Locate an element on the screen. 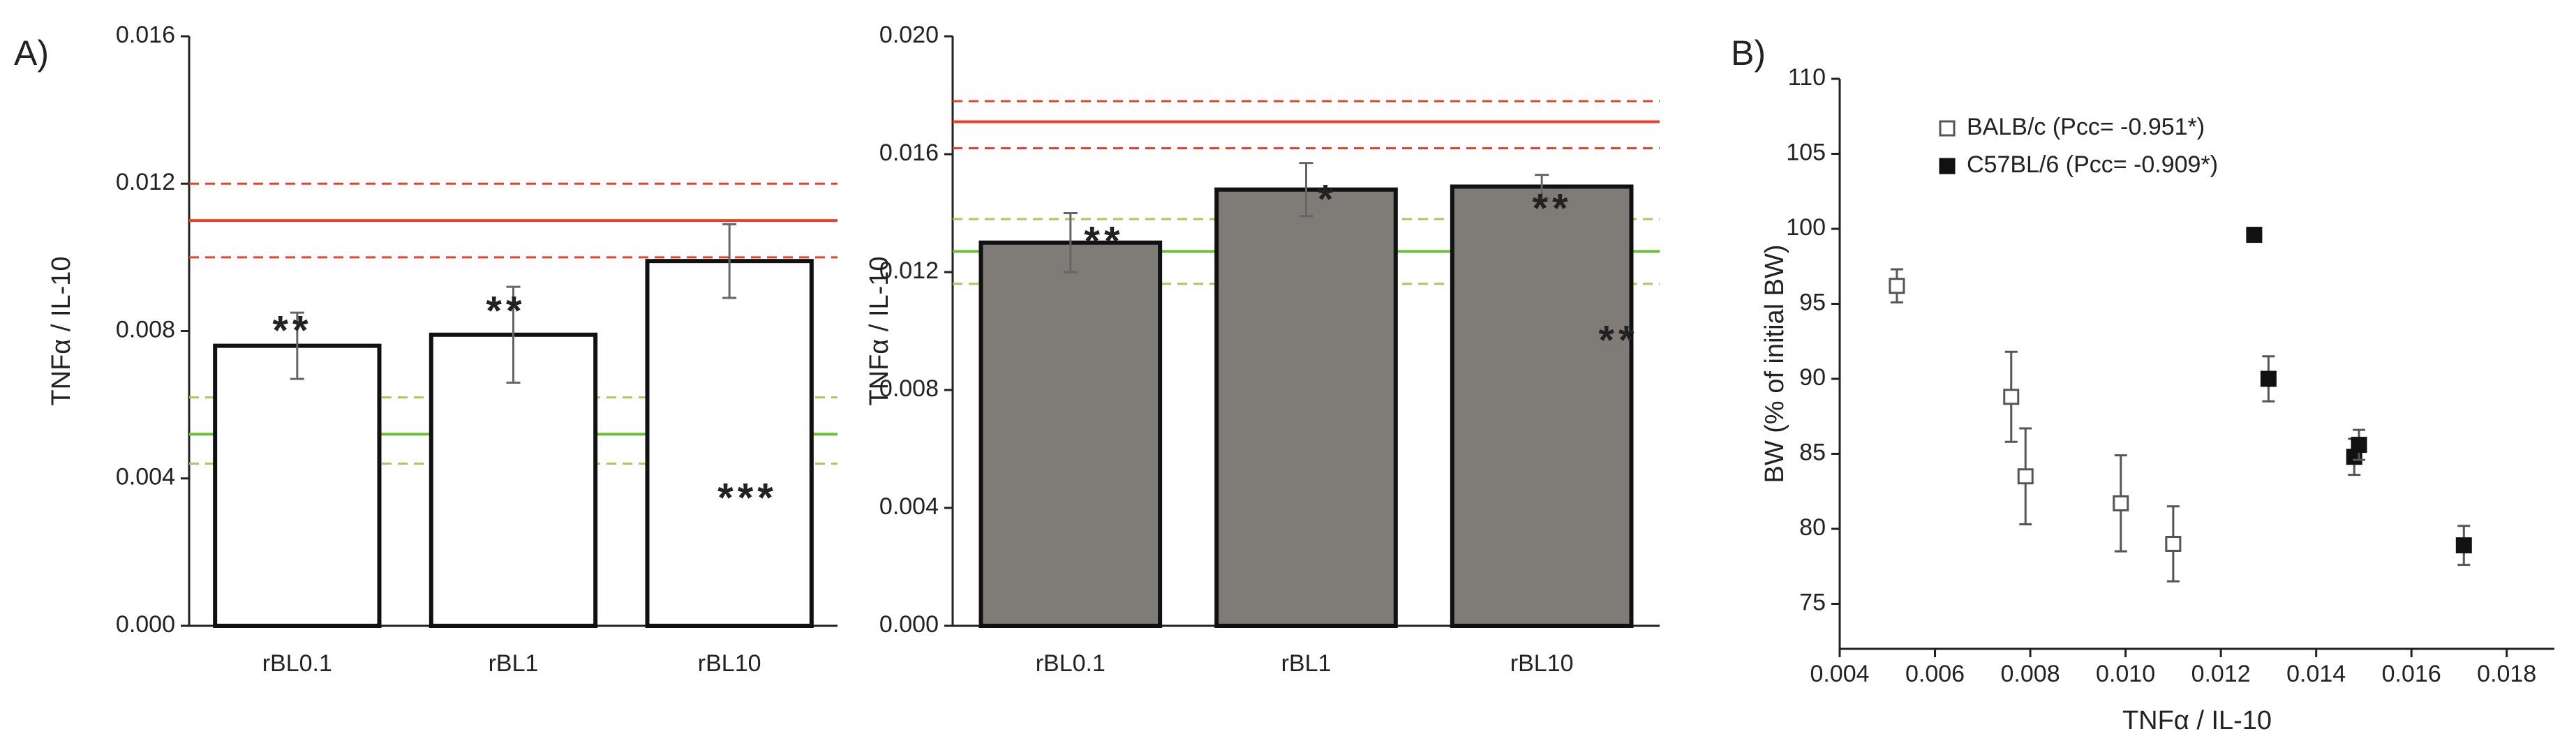 This screenshot has width=2576, height=750. y-tick-label: 90 is located at coordinates (1813, 378).